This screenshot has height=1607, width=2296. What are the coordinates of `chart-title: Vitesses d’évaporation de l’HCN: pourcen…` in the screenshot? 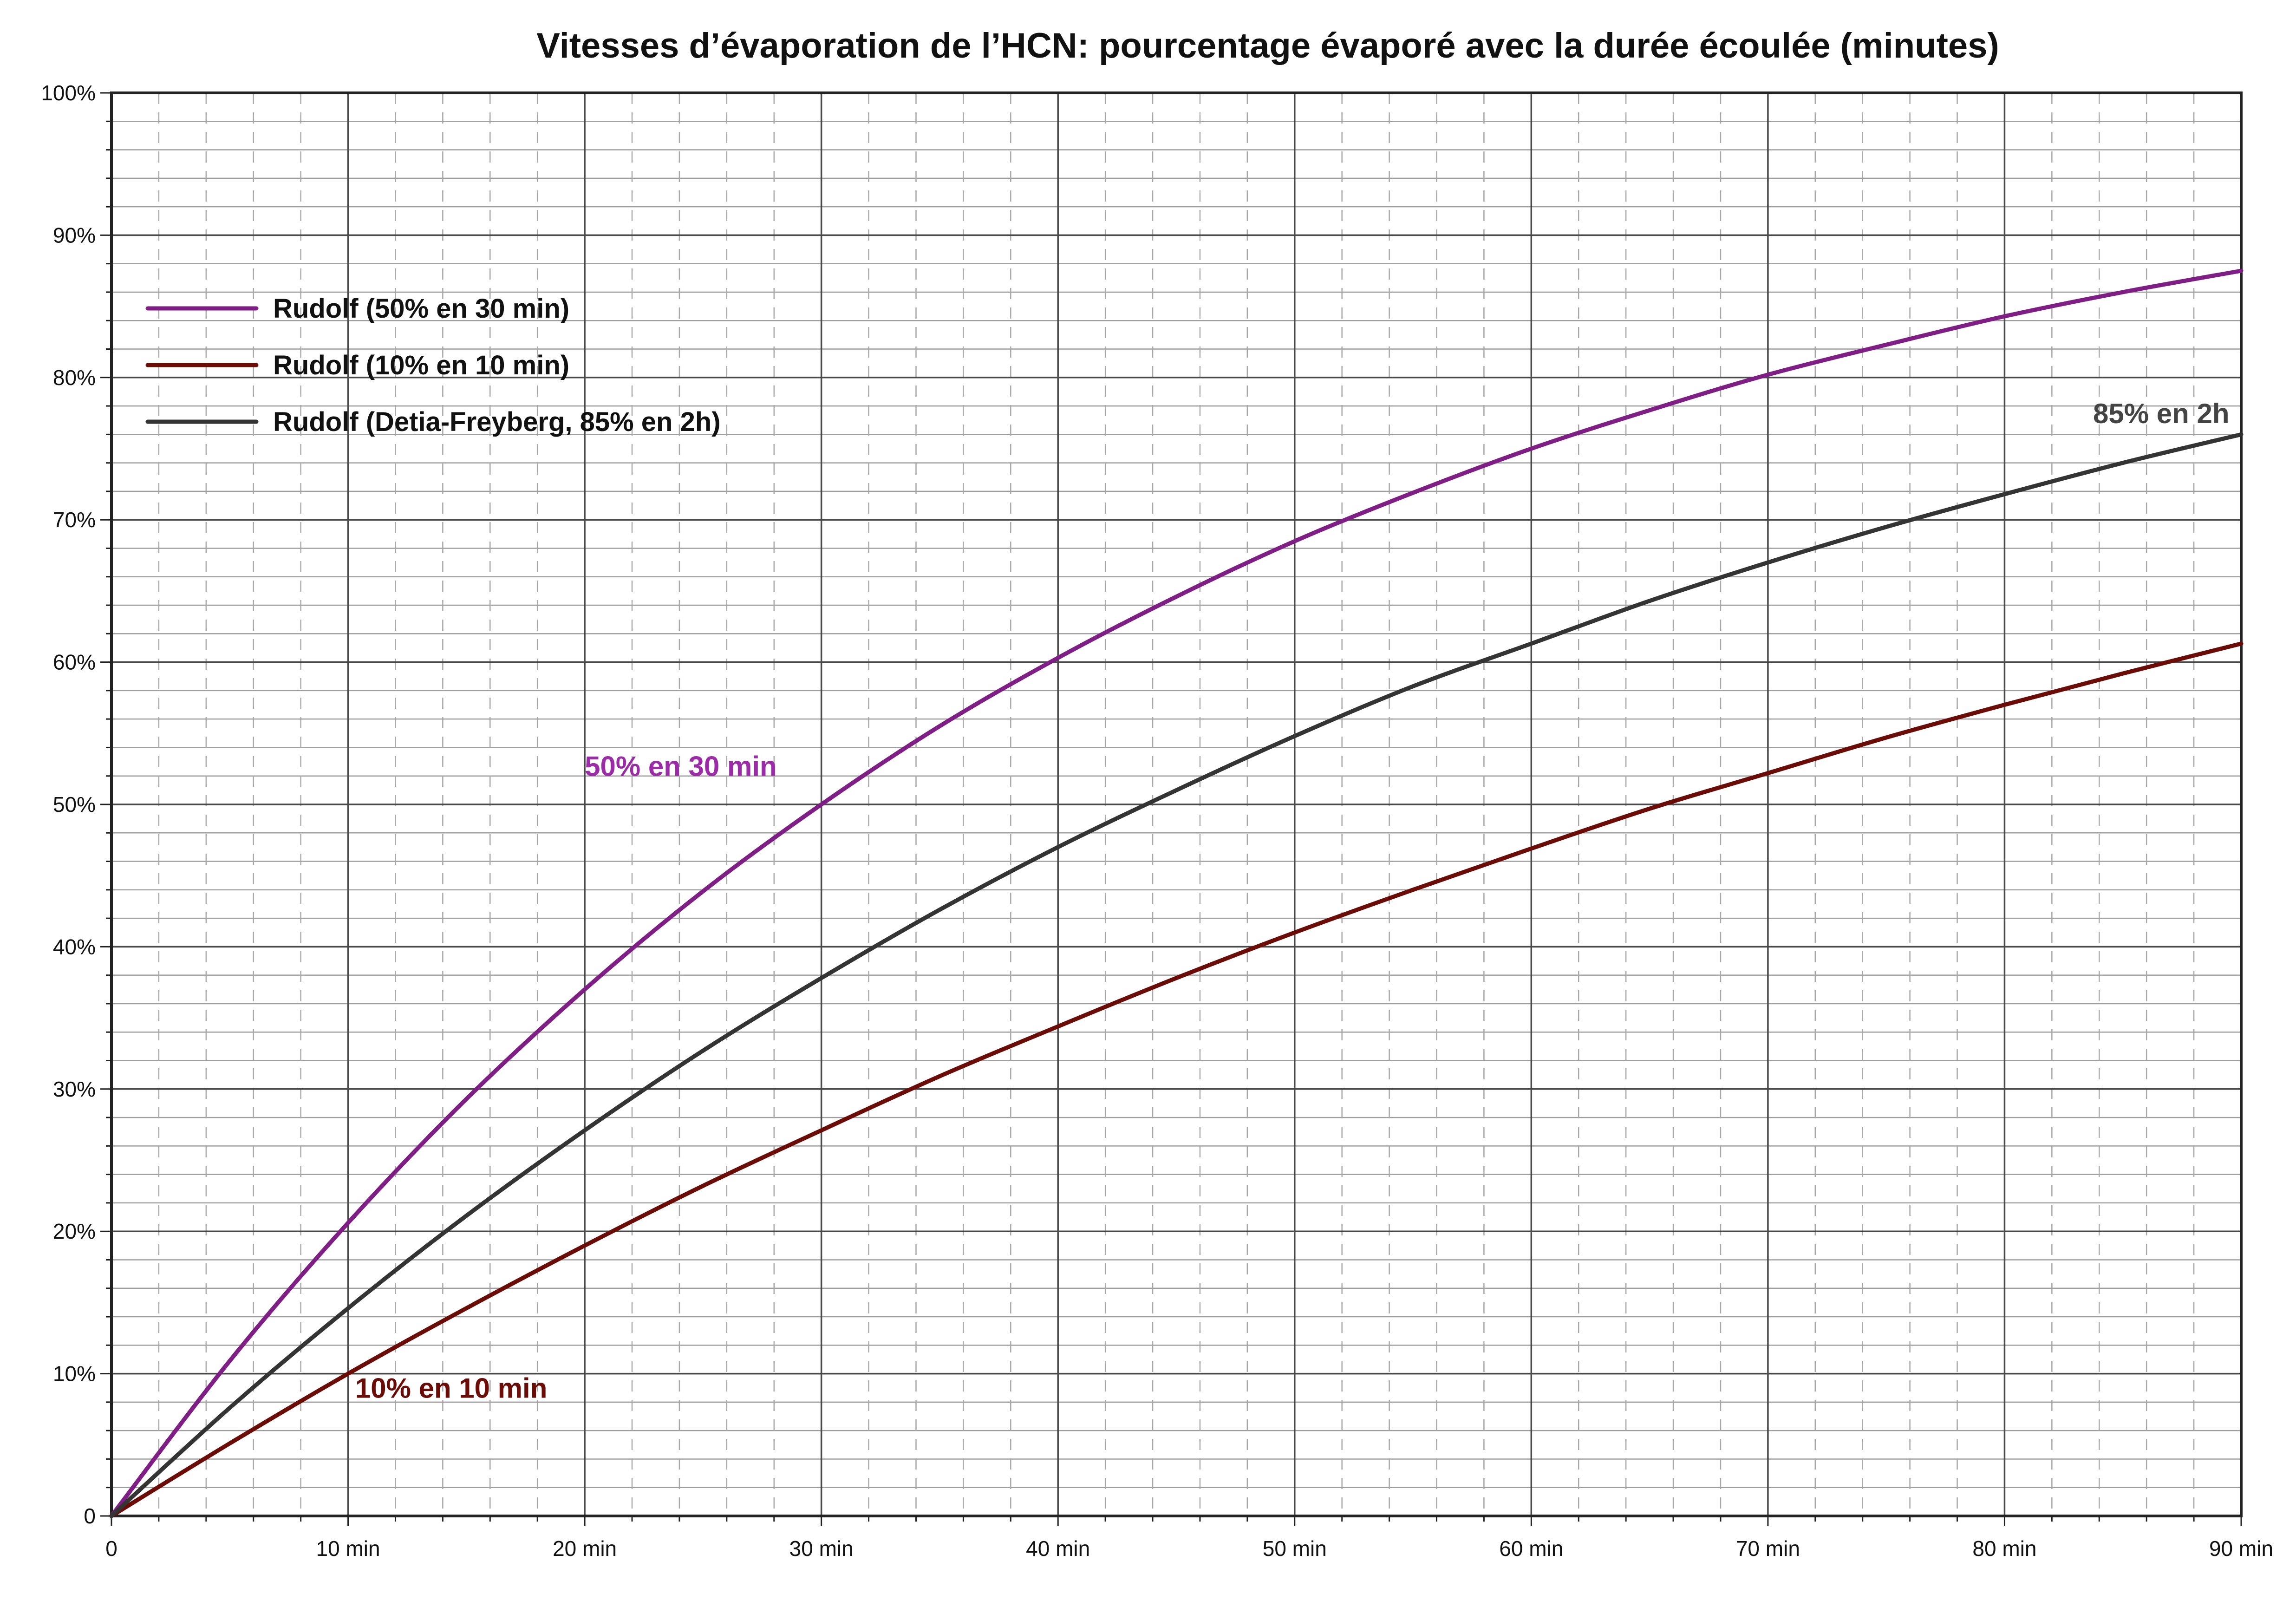 It's located at (1267, 45).